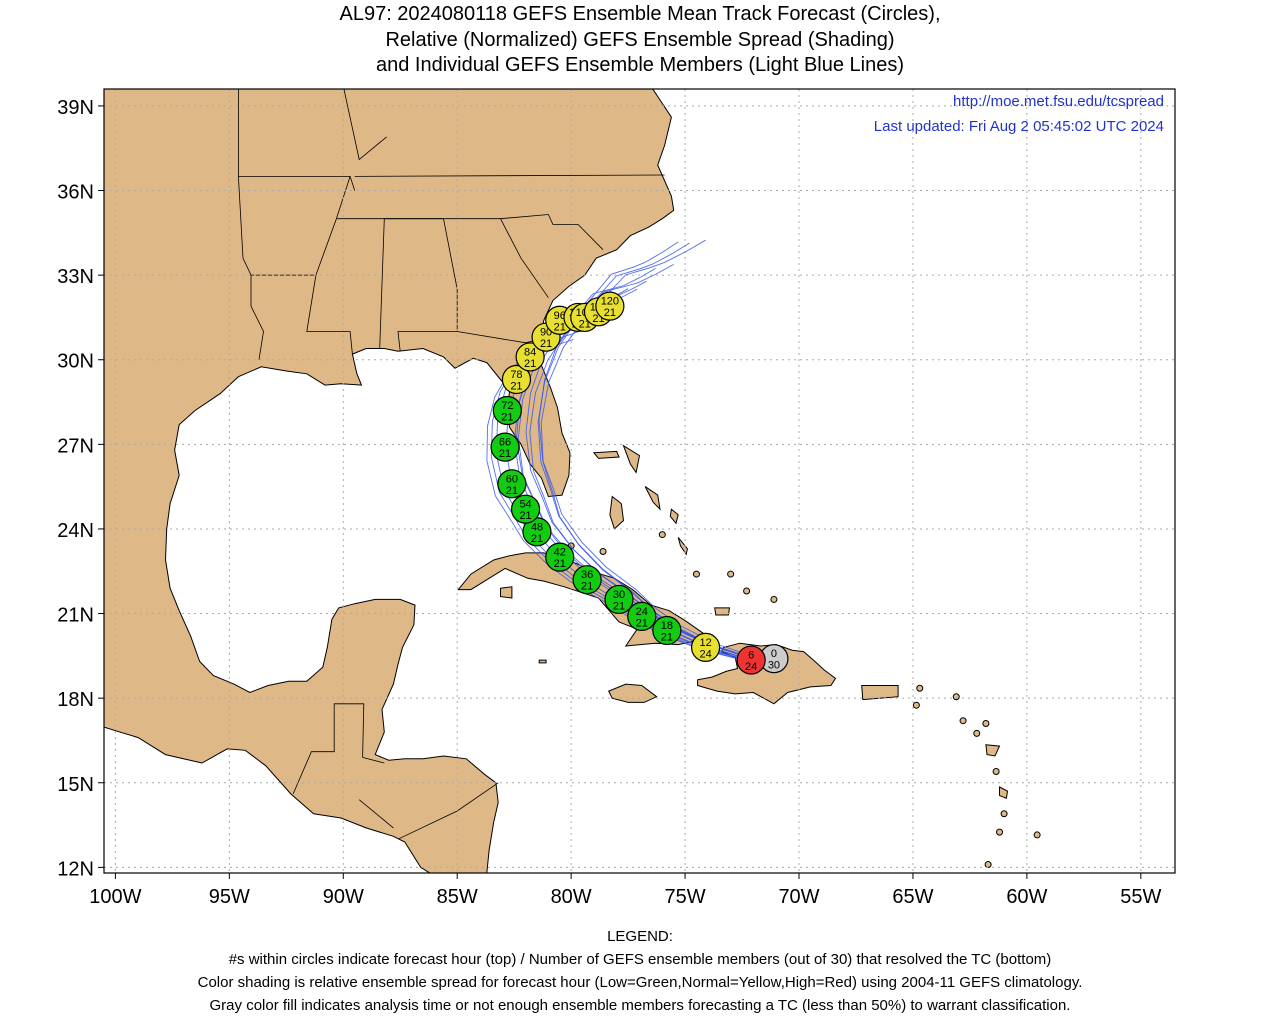 This screenshot has width=1280, height=1024. I want to click on forecast-hour-label: 48, so click(537, 527).